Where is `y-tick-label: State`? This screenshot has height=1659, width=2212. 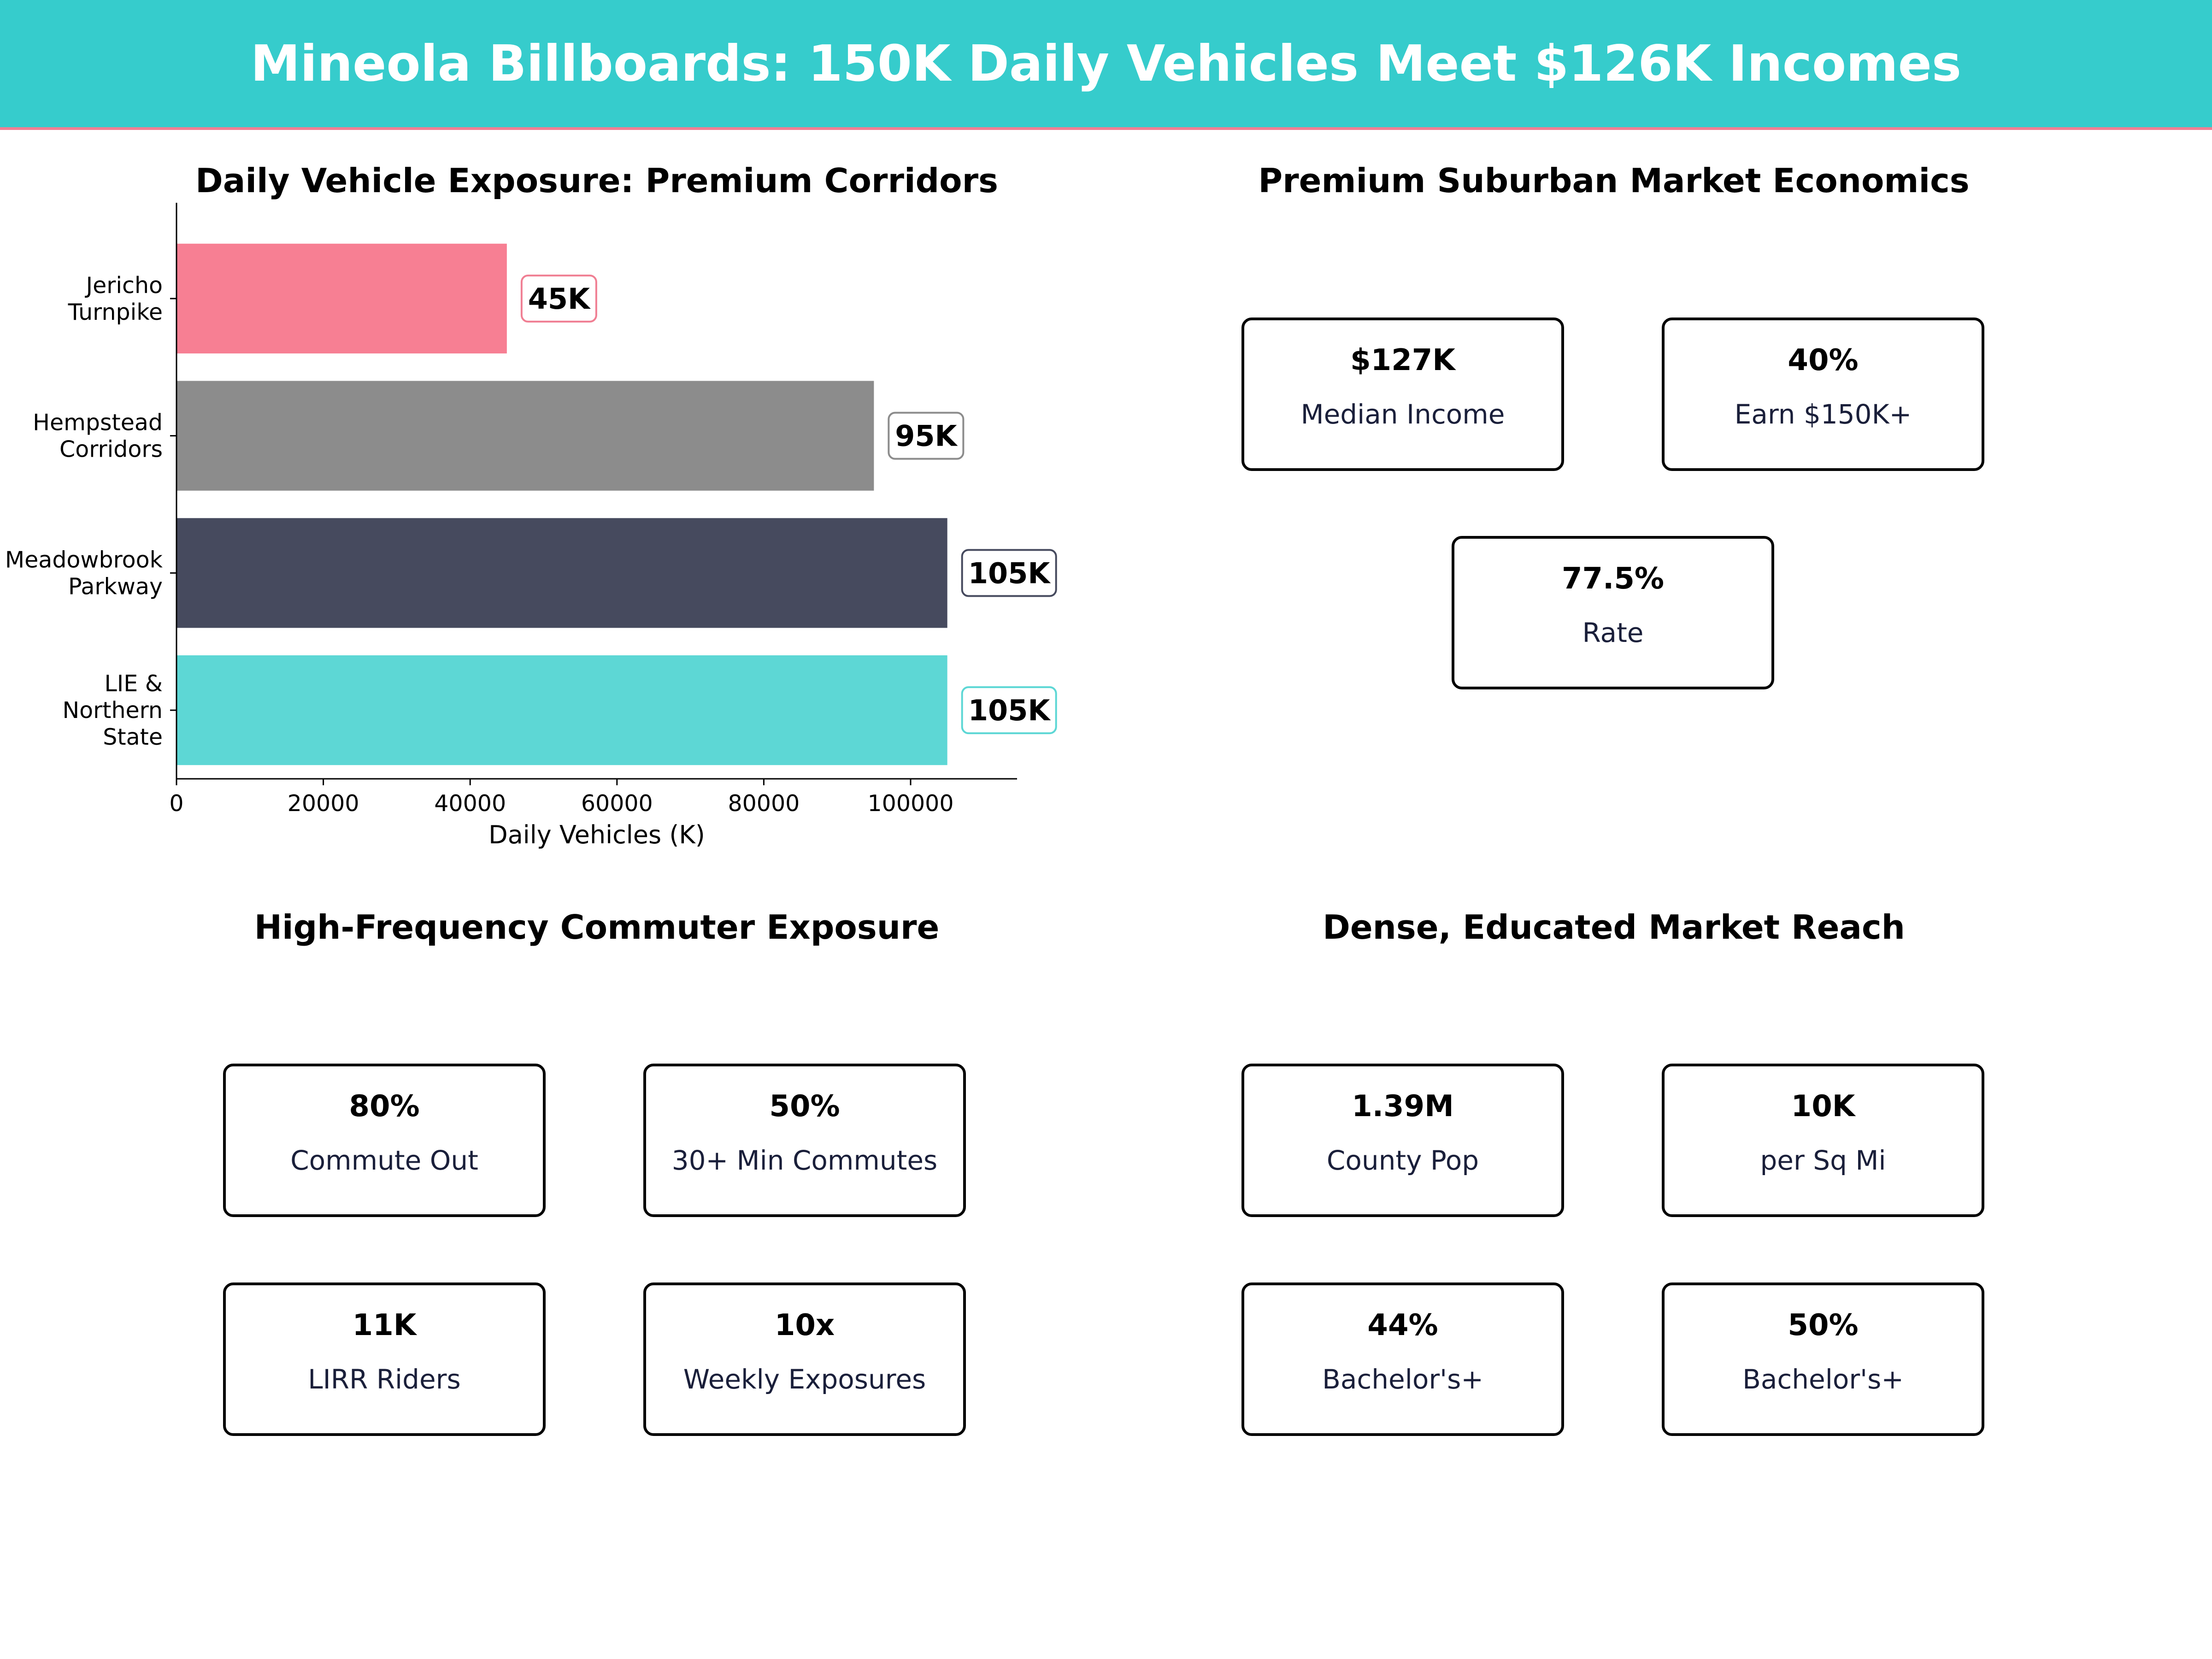 y-tick-label: State is located at coordinates (133, 737).